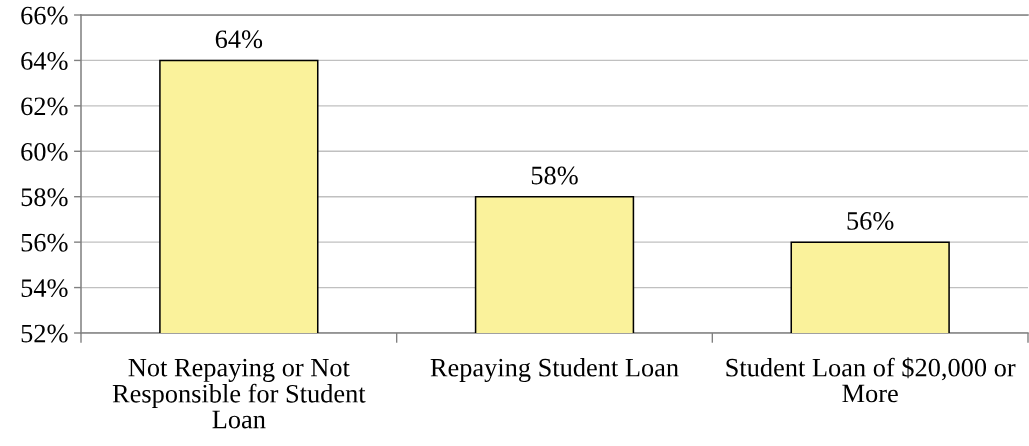  I want to click on x-tick-label: Repaying Student Loan, so click(554, 370).